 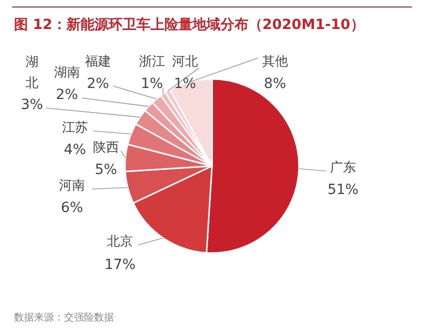 What do you see at coordinates (152, 62) in the screenshot?
I see `slice-label: 浙江` at bounding box center [152, 62].